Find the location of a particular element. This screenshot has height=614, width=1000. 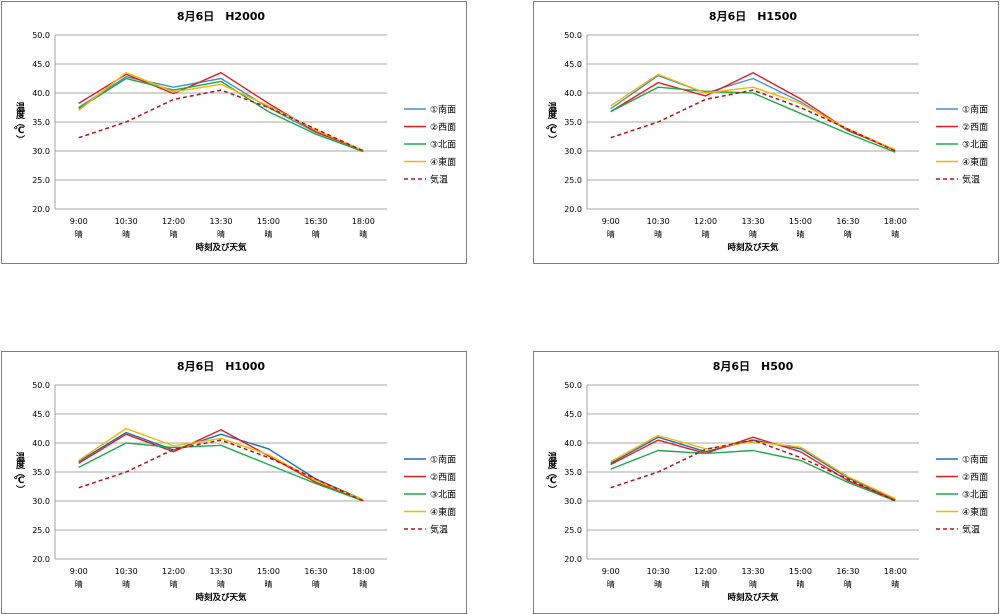

y-tick-label: 40.0 is located at coordinates (41, 443).